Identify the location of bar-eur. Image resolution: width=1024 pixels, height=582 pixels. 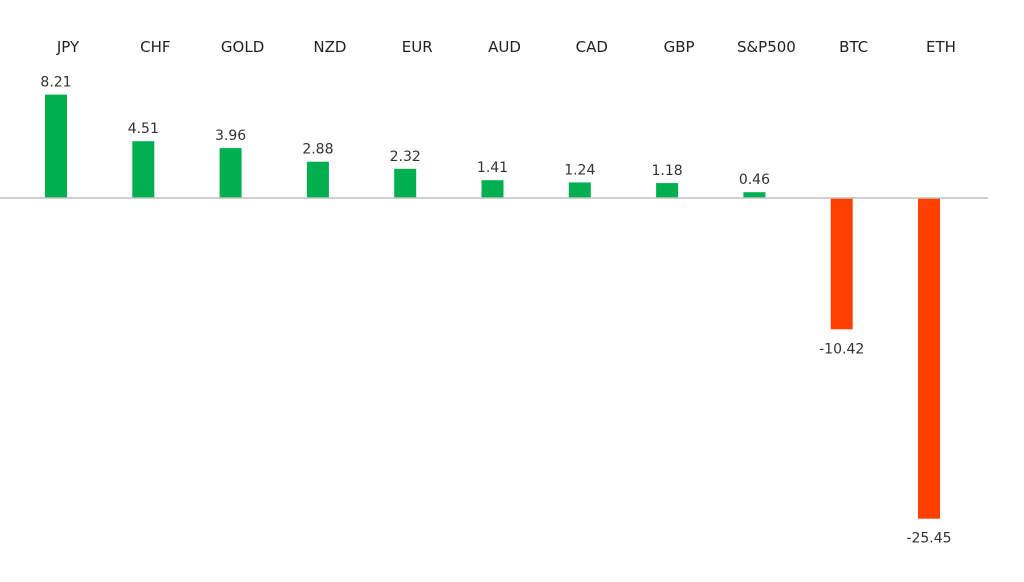
(405, 183).